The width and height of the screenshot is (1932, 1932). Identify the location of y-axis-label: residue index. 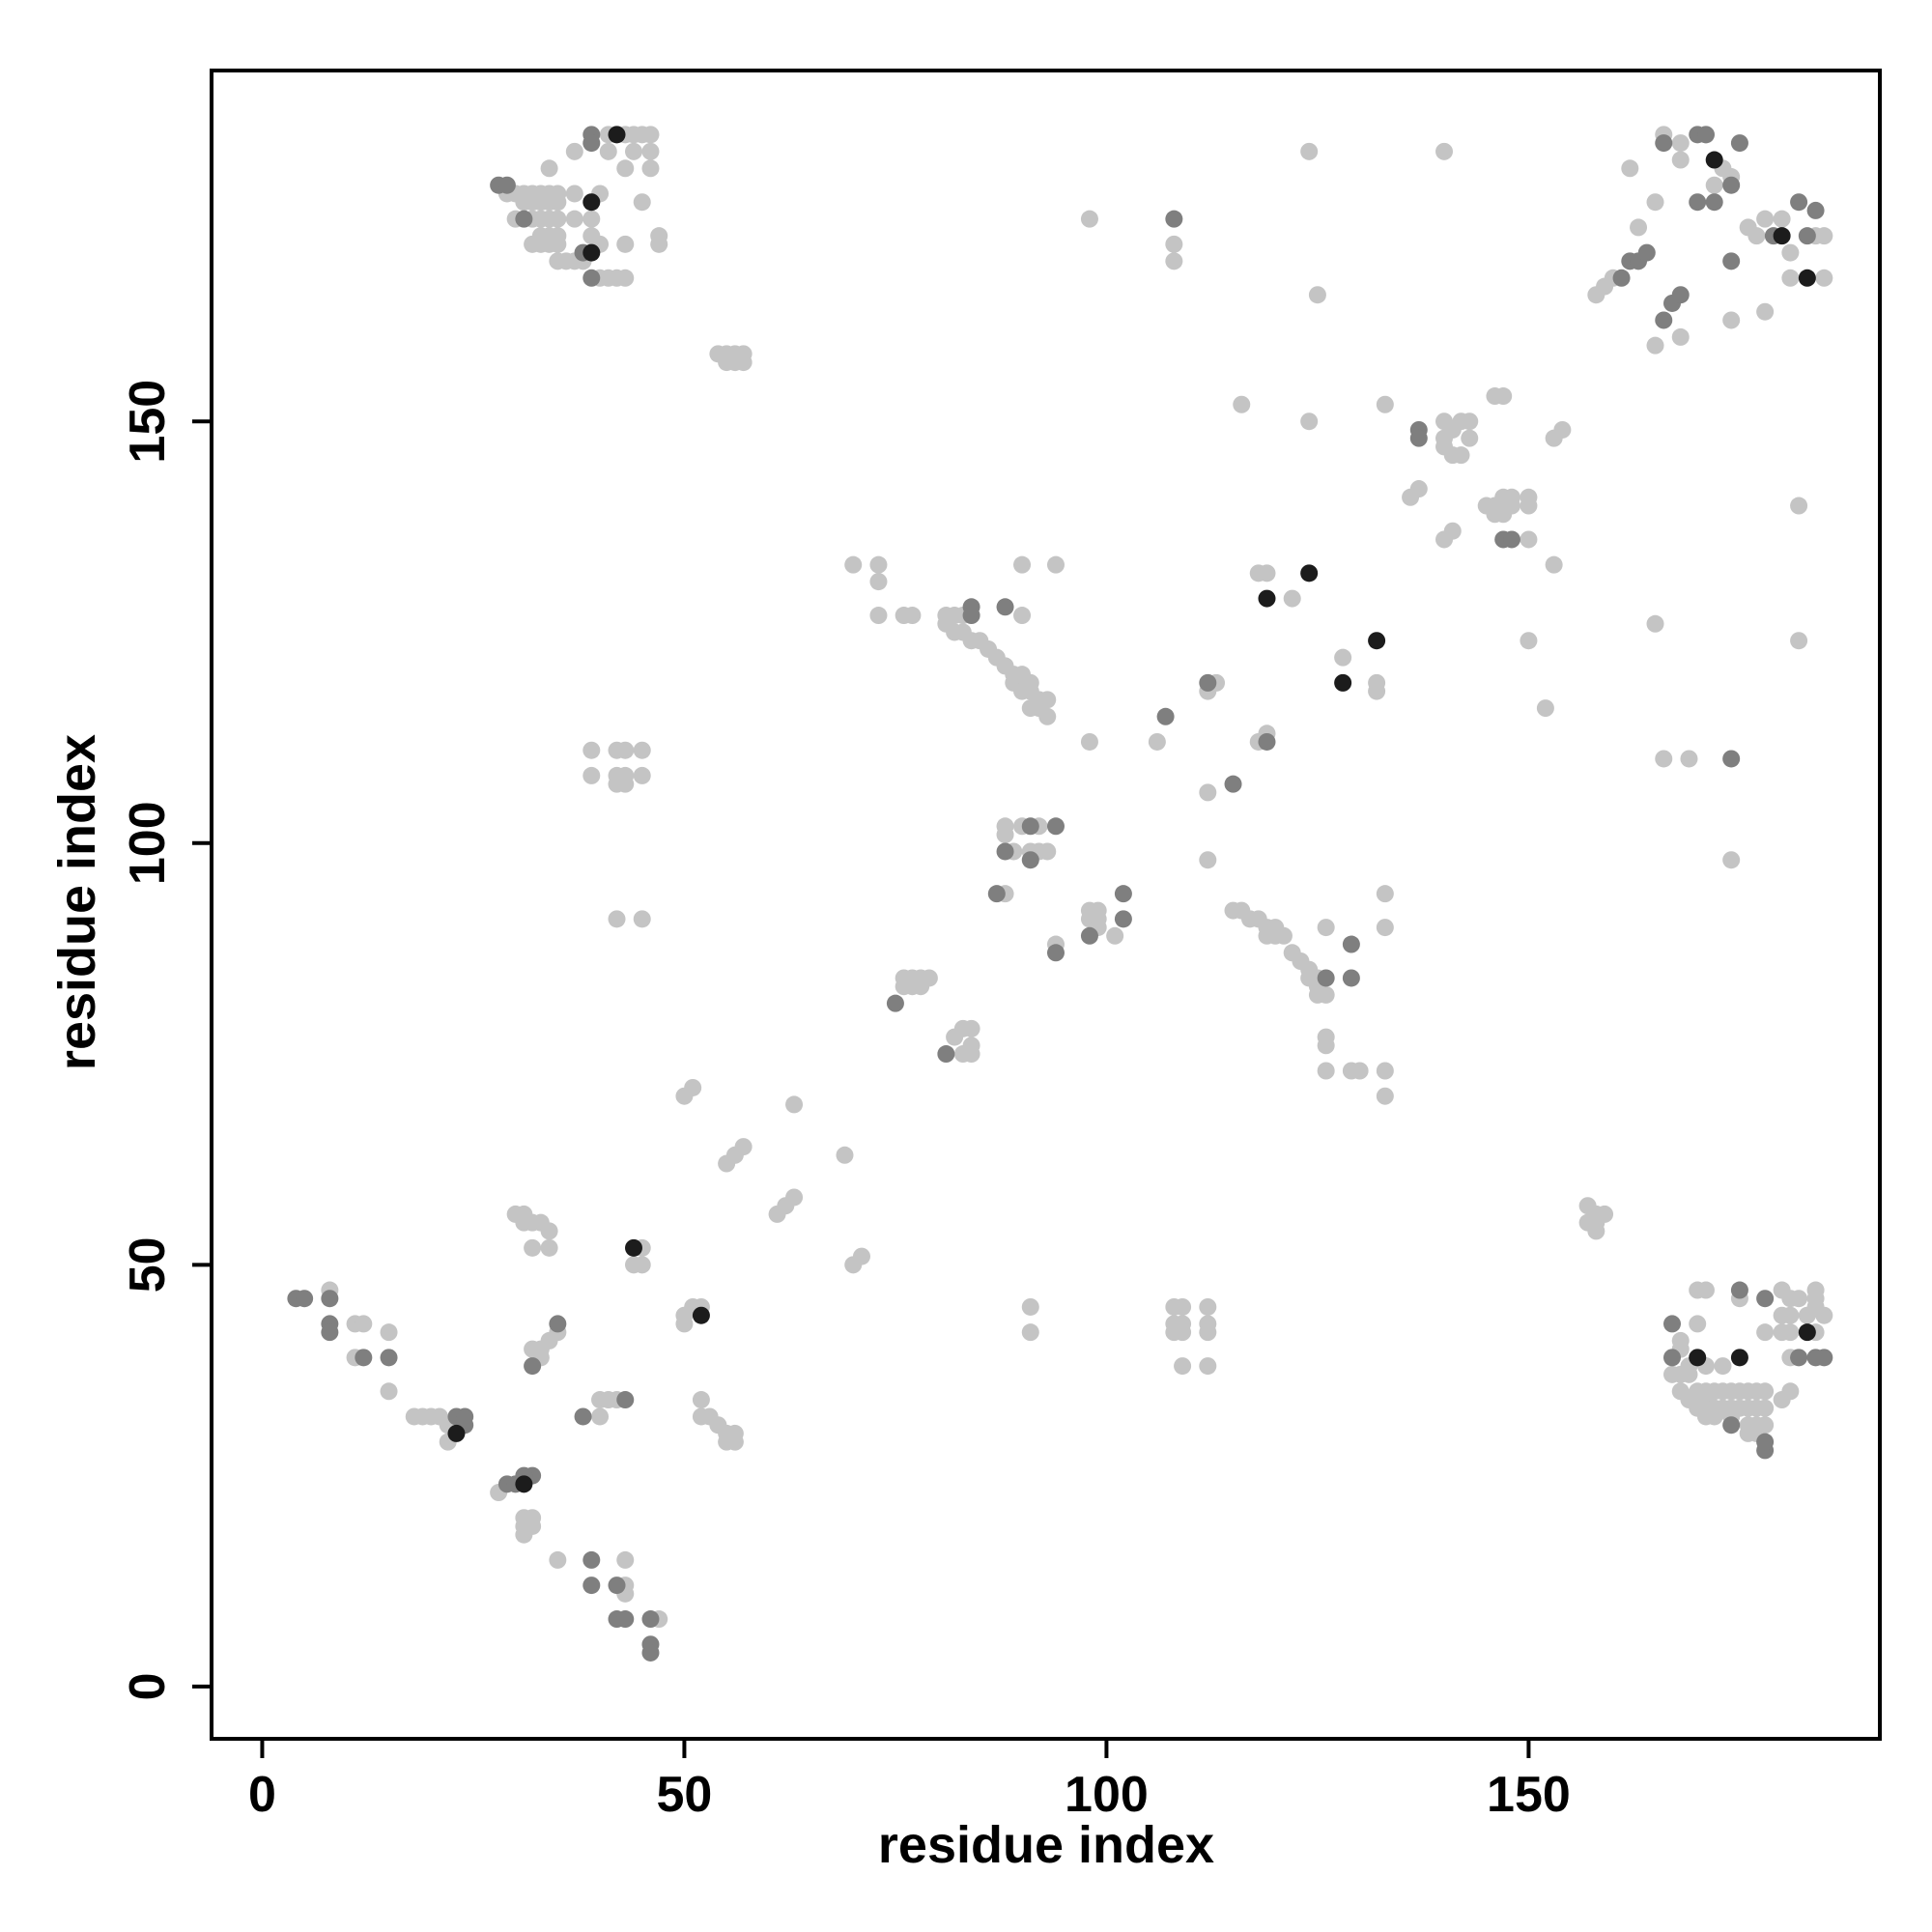
(77, 902).